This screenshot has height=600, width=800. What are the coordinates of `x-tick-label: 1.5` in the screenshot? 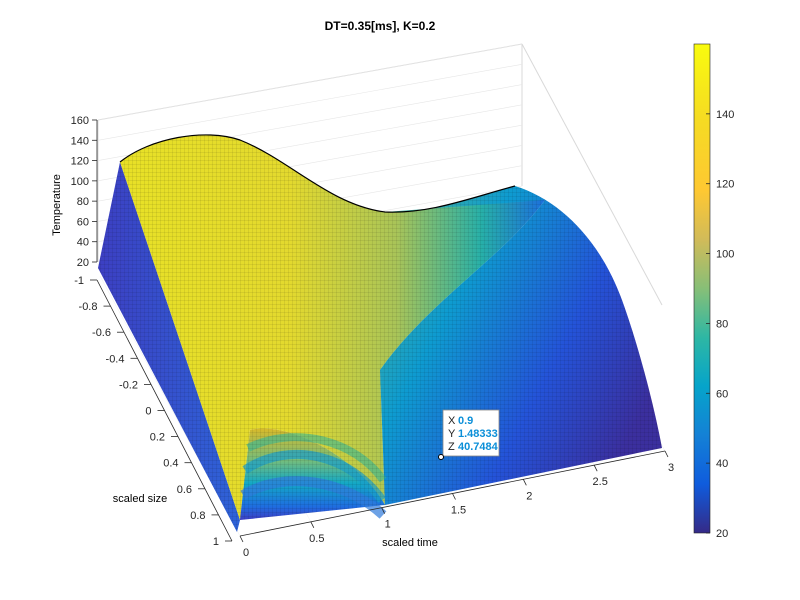 It's located at (458, 511).